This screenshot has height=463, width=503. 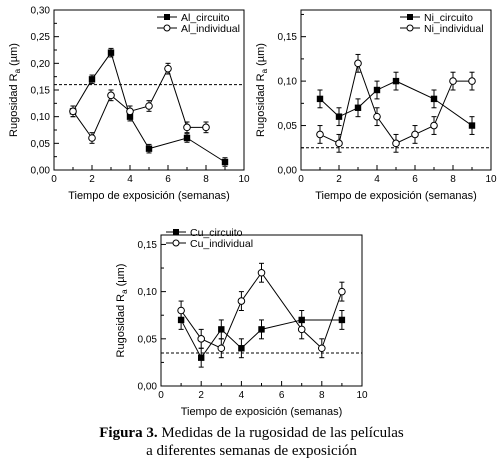 I want to click on y-tick-label: 0,30, so click(x=41, y=11).